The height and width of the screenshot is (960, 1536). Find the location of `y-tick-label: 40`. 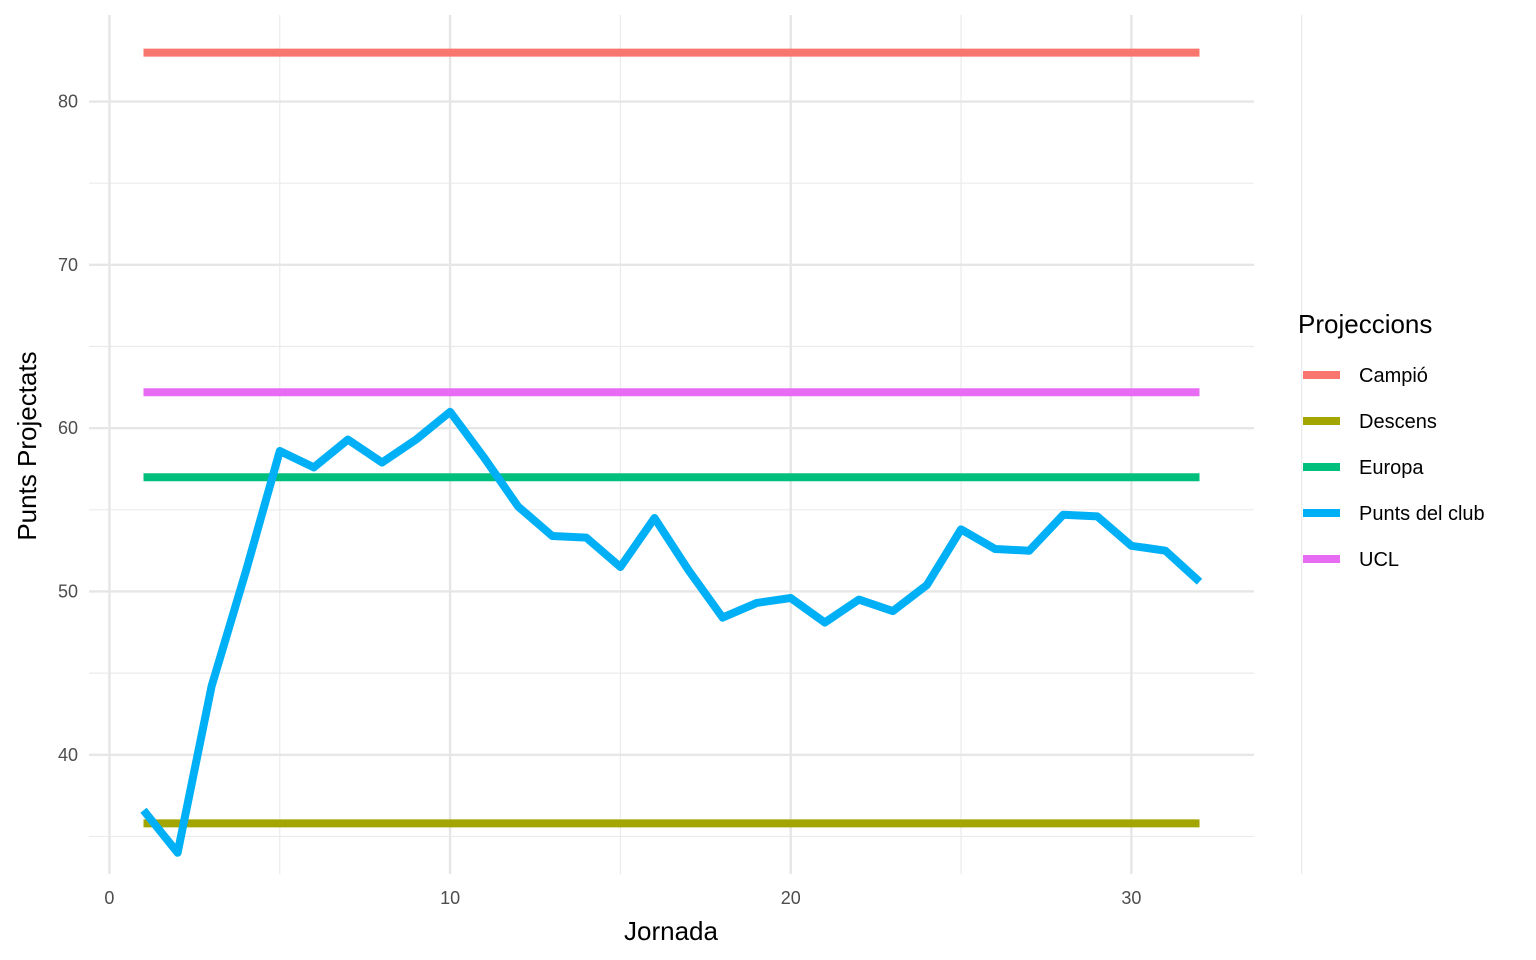

y-tick-label: 40 is located at coordinates (68, 755).